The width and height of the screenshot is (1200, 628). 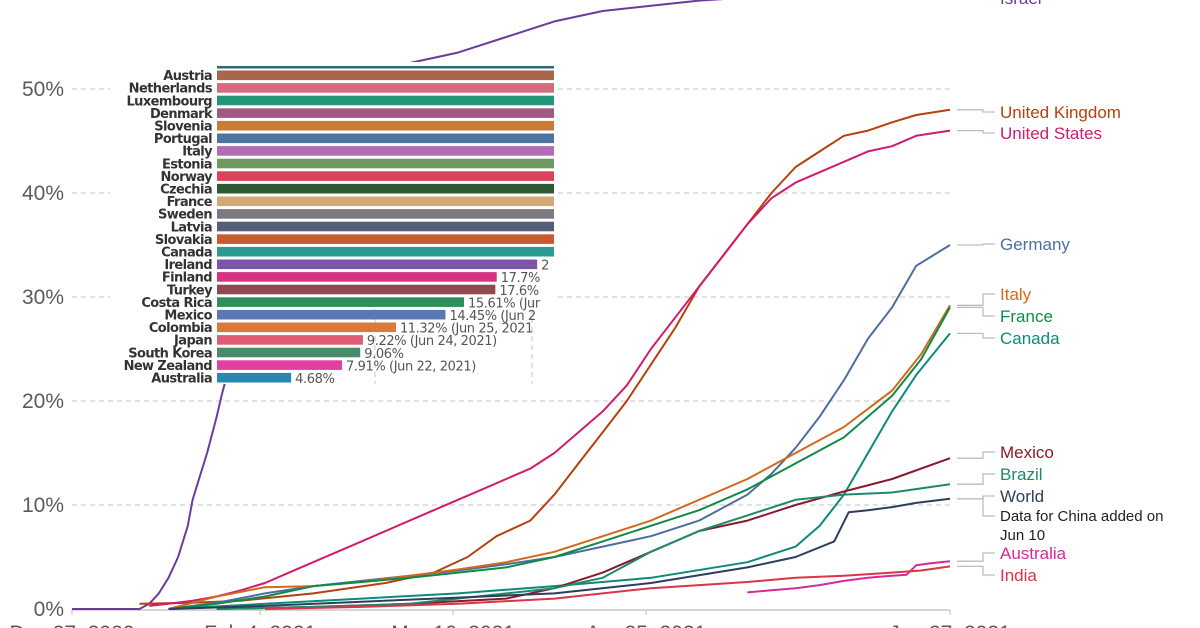 I want to click on inset-bar-label: Austria, so click(x=187, y=76).